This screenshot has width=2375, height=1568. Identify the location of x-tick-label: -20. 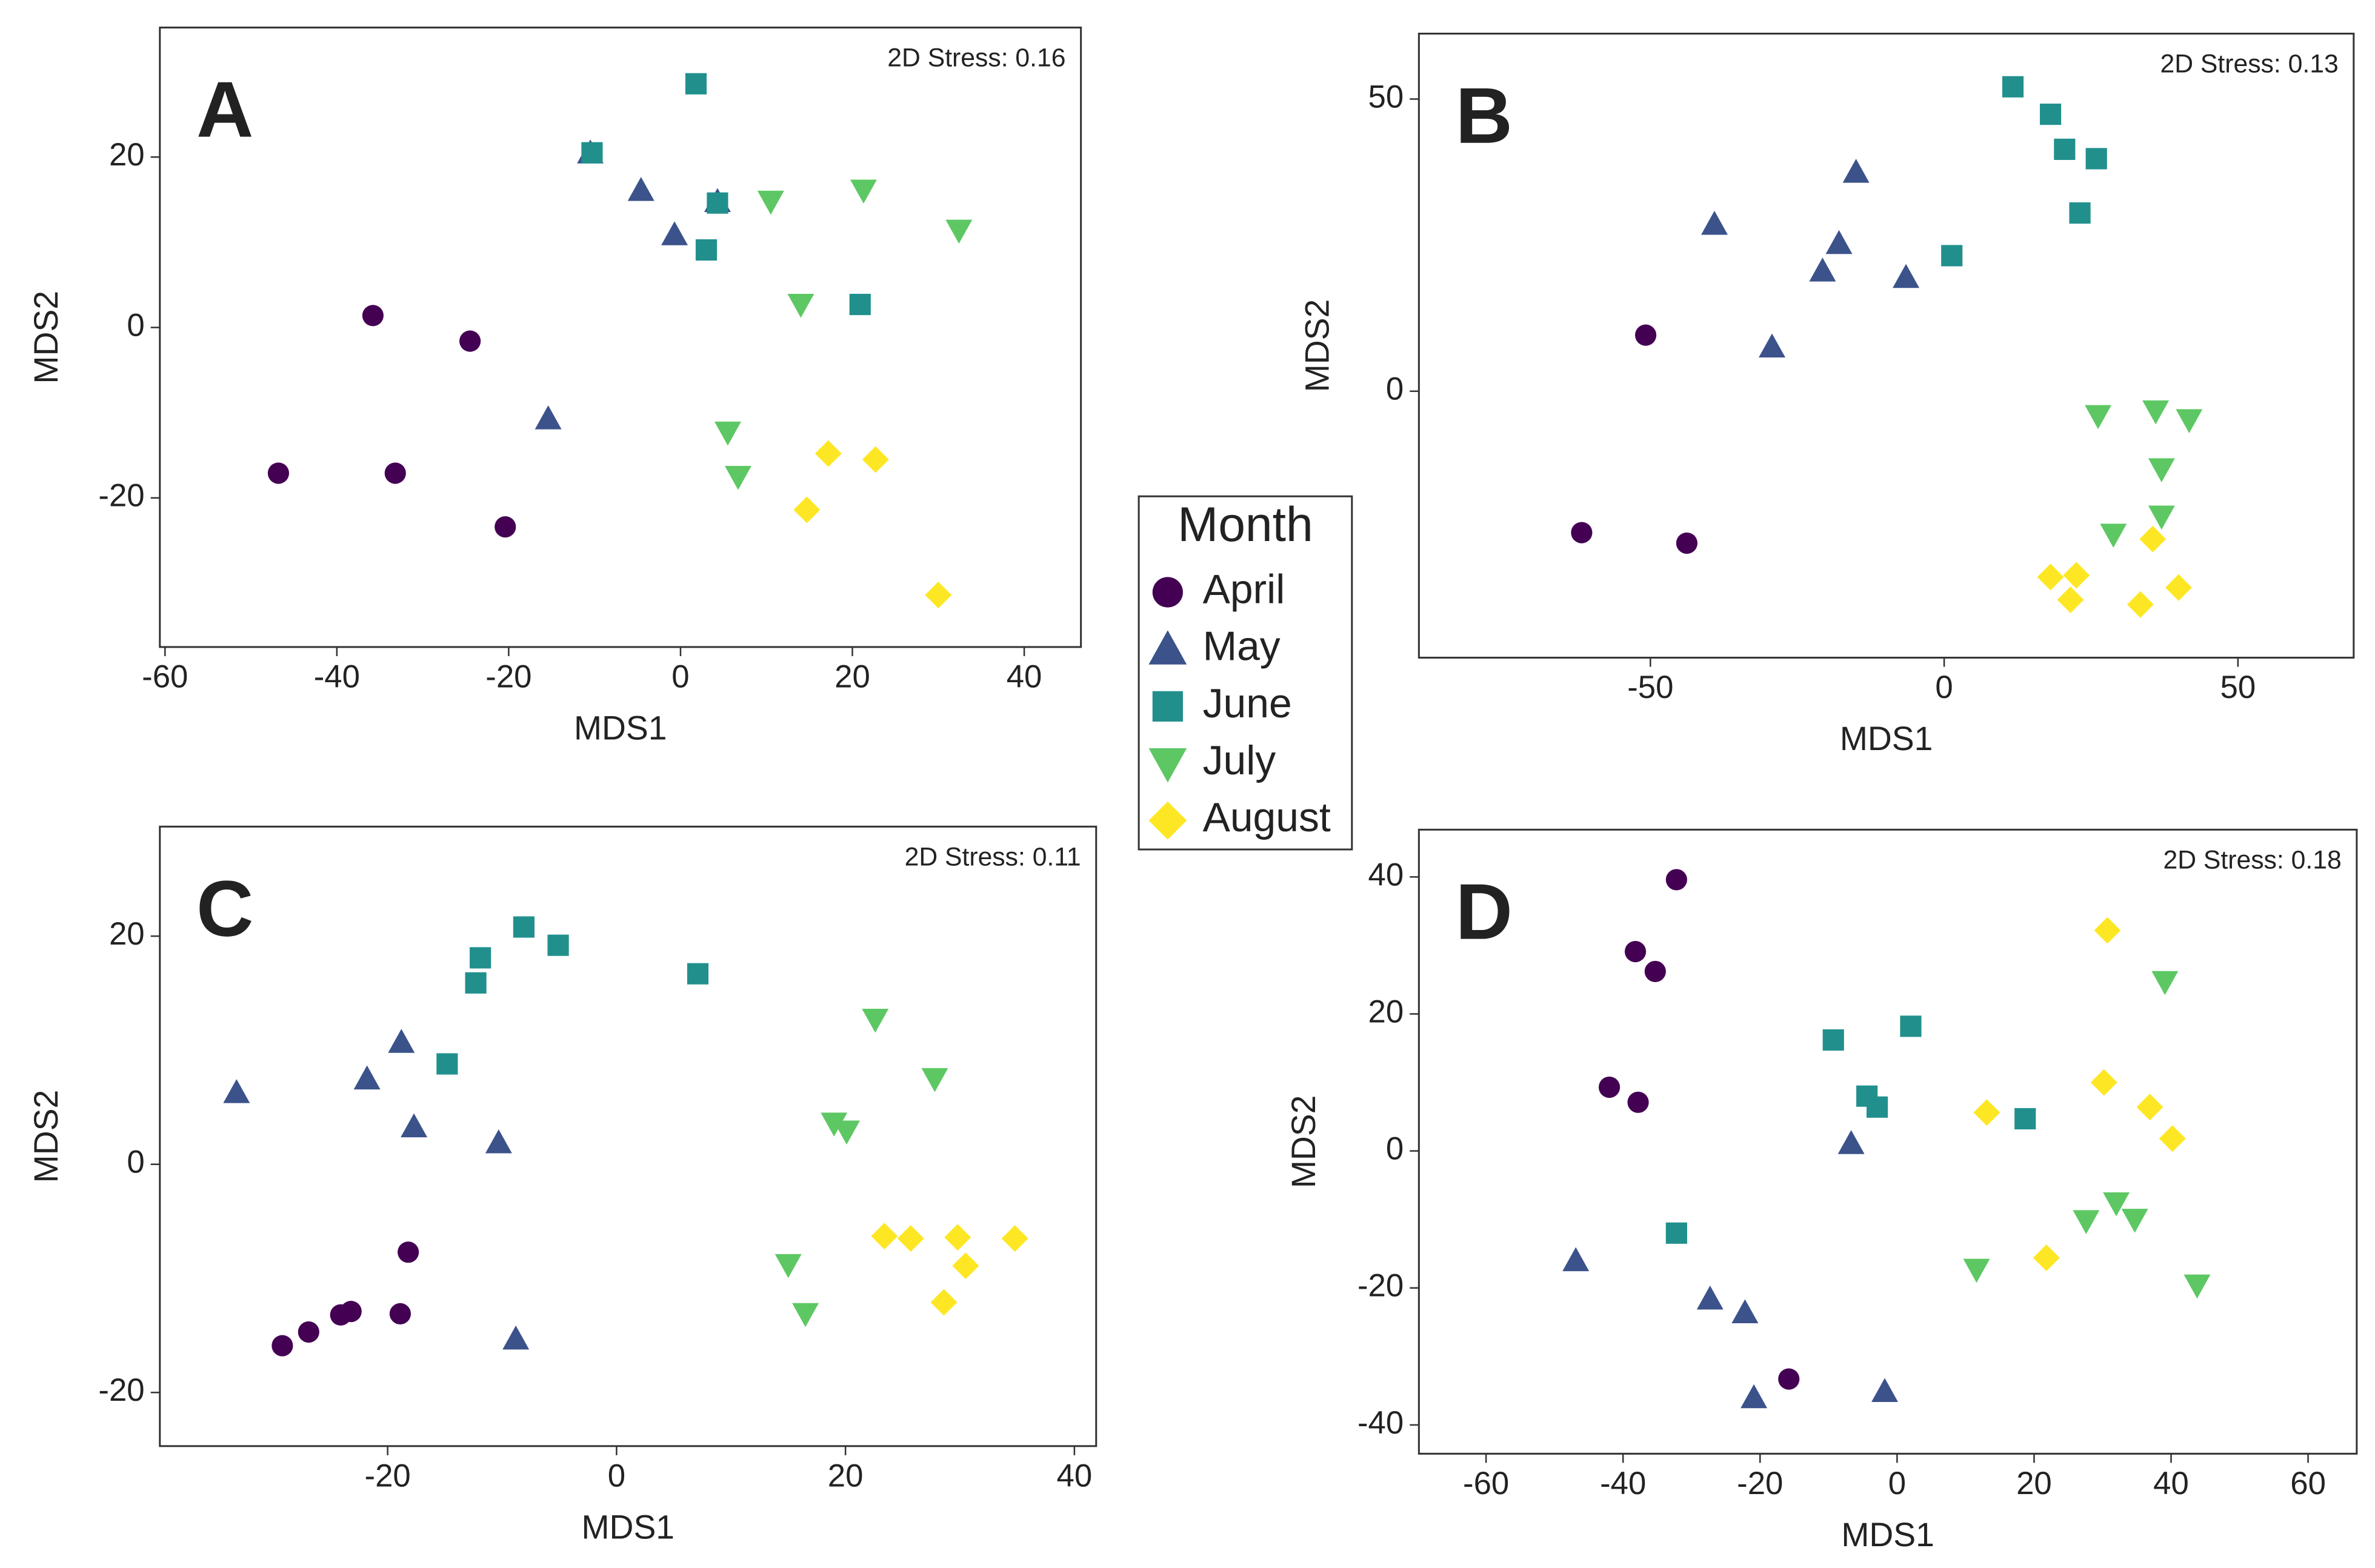
(508, 677).